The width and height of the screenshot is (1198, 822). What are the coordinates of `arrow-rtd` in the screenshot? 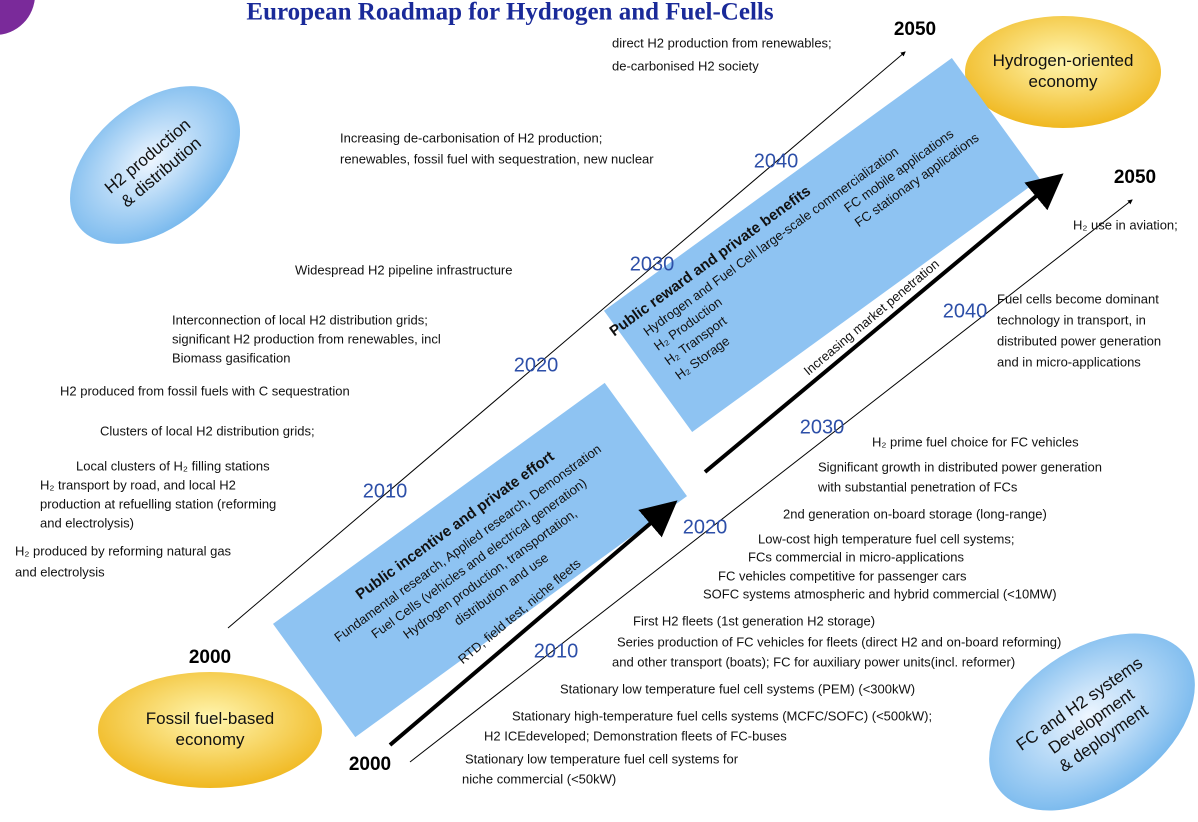 It's located at (533, 623).